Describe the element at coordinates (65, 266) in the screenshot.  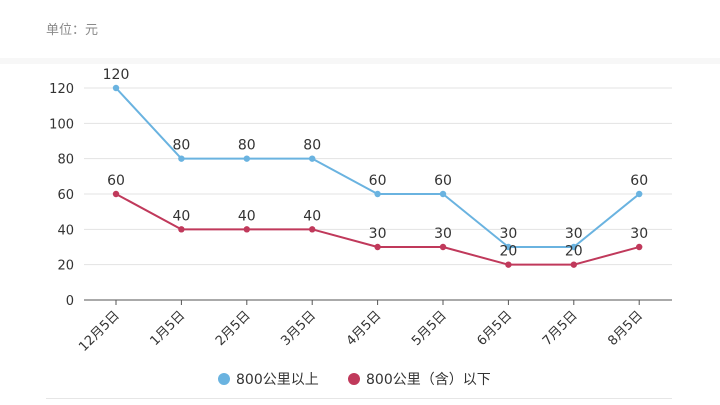
I see `y-tick-label: 20` at that location.